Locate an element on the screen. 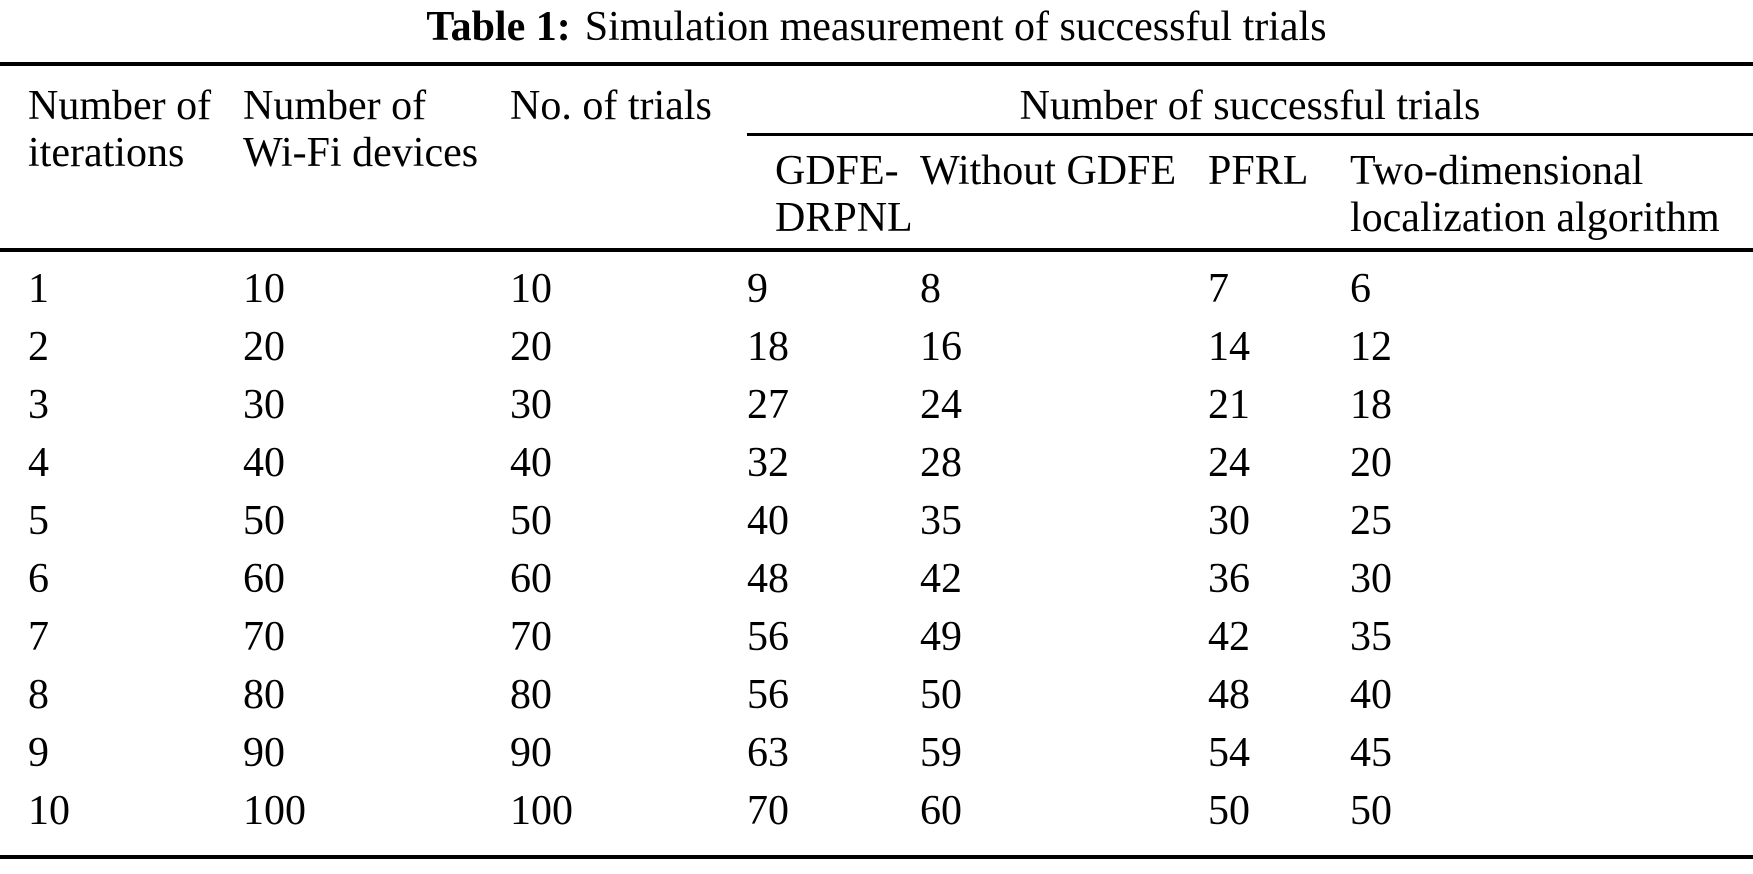 This screenshot has width=1753, height=874. table-cell: 21 is located at coordinates (1229, 405).